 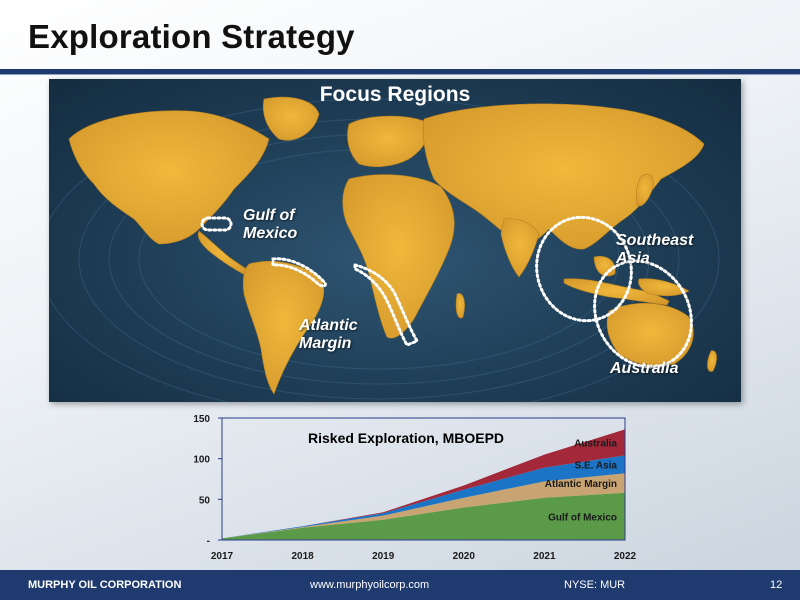 What do you see at coordinates (655, 249) in the screenshot?
I see `region-label-seasia: Southeast Asia` at bounding box center [655, 249].